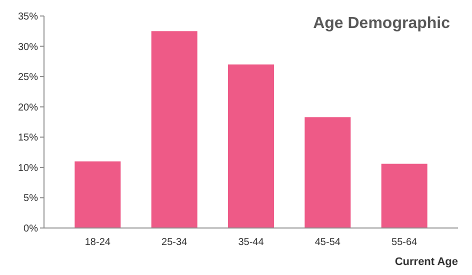 The width and height of the screenshot is (472, 275). Describe the element at coordinates (31, 198) in the screenshot. I see `y-tick-label: 5%` at that location.